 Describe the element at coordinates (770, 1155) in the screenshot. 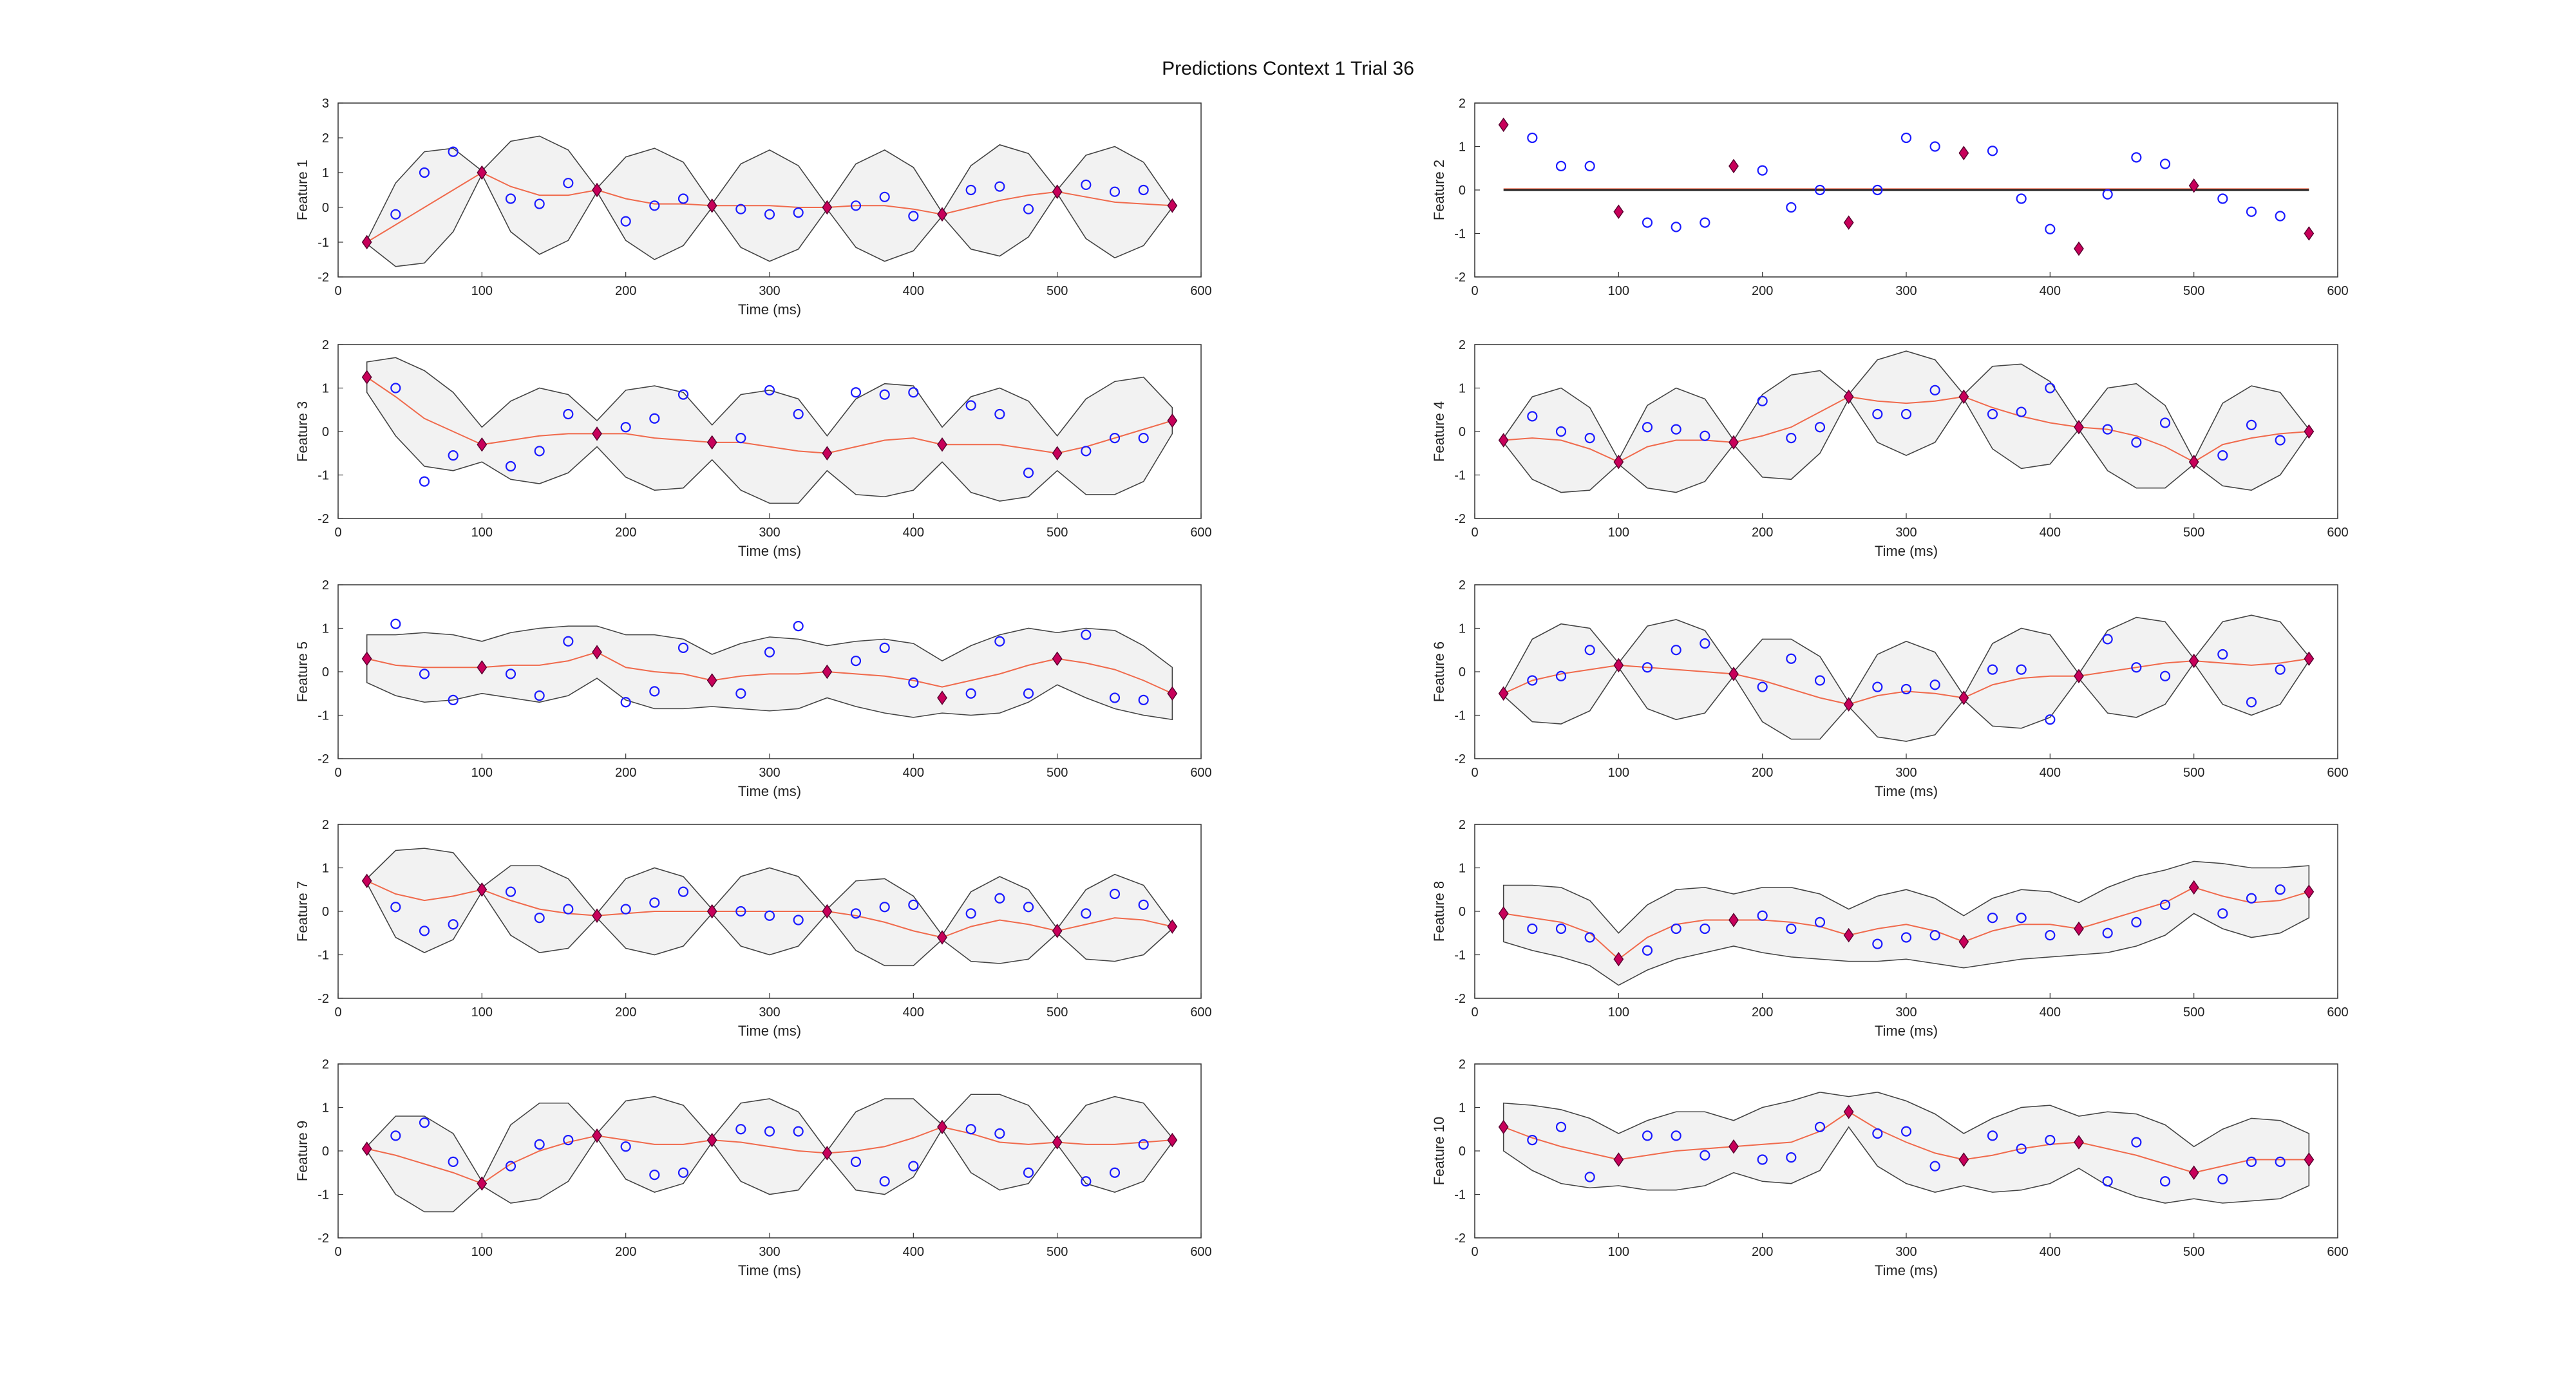

I see `mean-prediction-line` at that location.